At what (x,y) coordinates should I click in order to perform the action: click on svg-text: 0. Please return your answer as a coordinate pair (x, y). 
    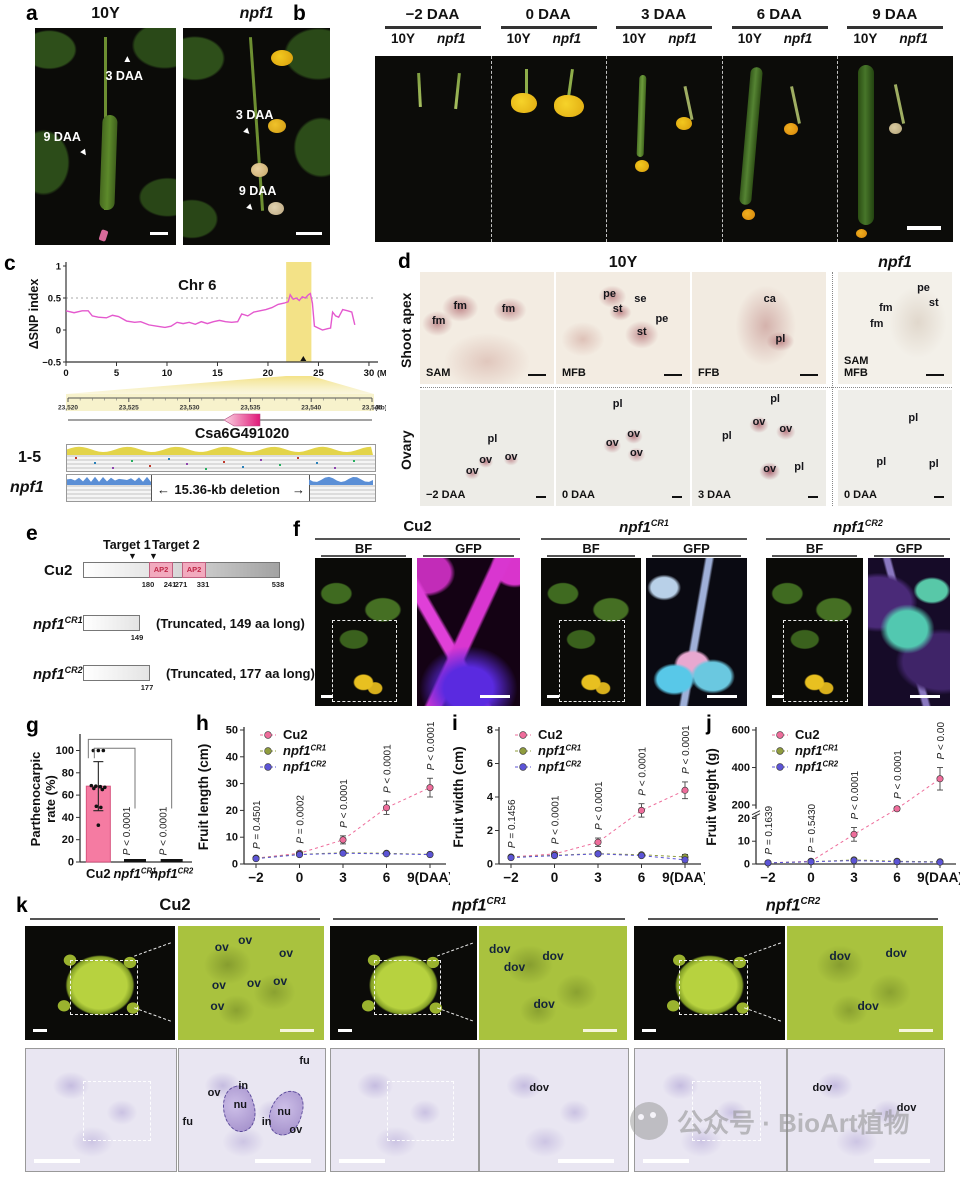
    Looking at the image, I should click on (71, 863).